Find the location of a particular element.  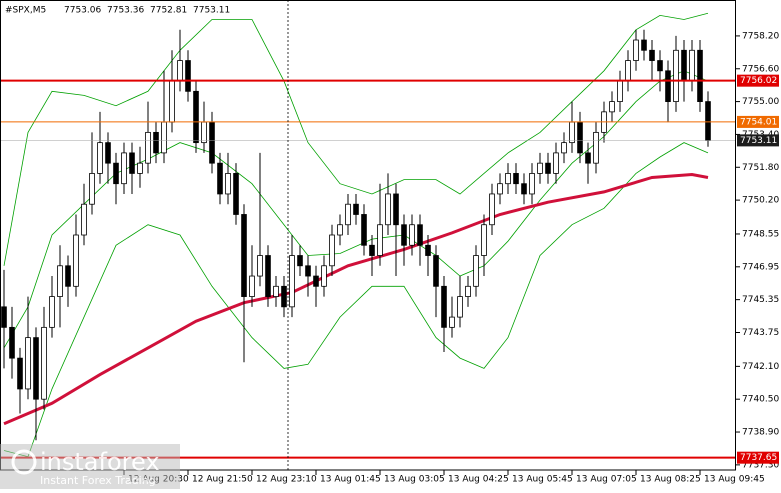

header-close: 7753.11 is located at coordinates (211, 11).